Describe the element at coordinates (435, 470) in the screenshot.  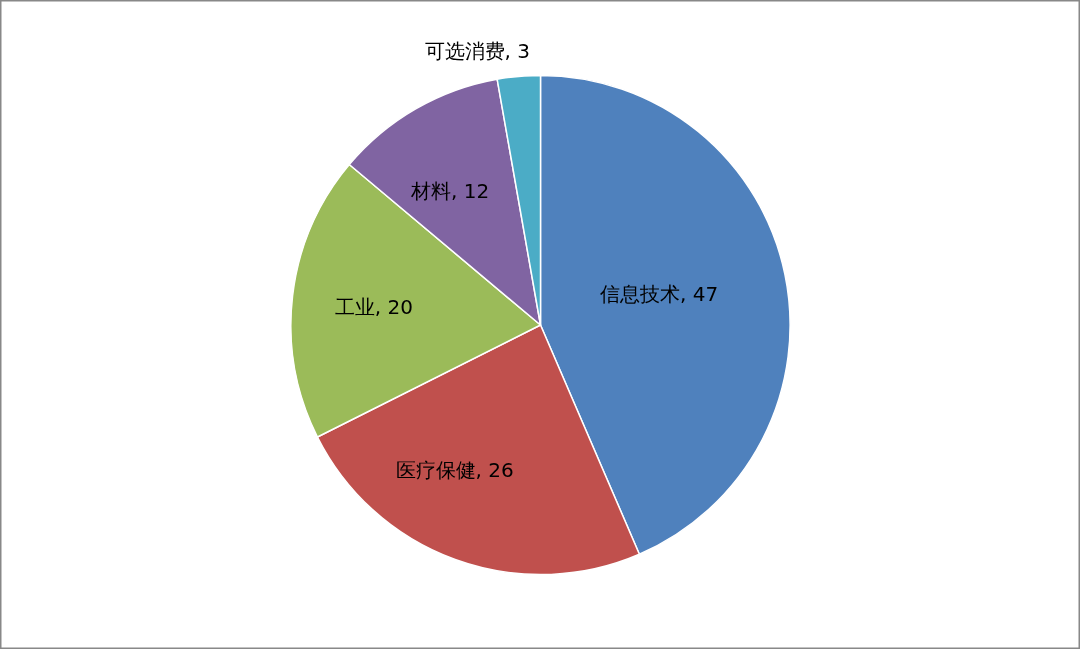
I see `slice-label: 医疗保健` at that location.